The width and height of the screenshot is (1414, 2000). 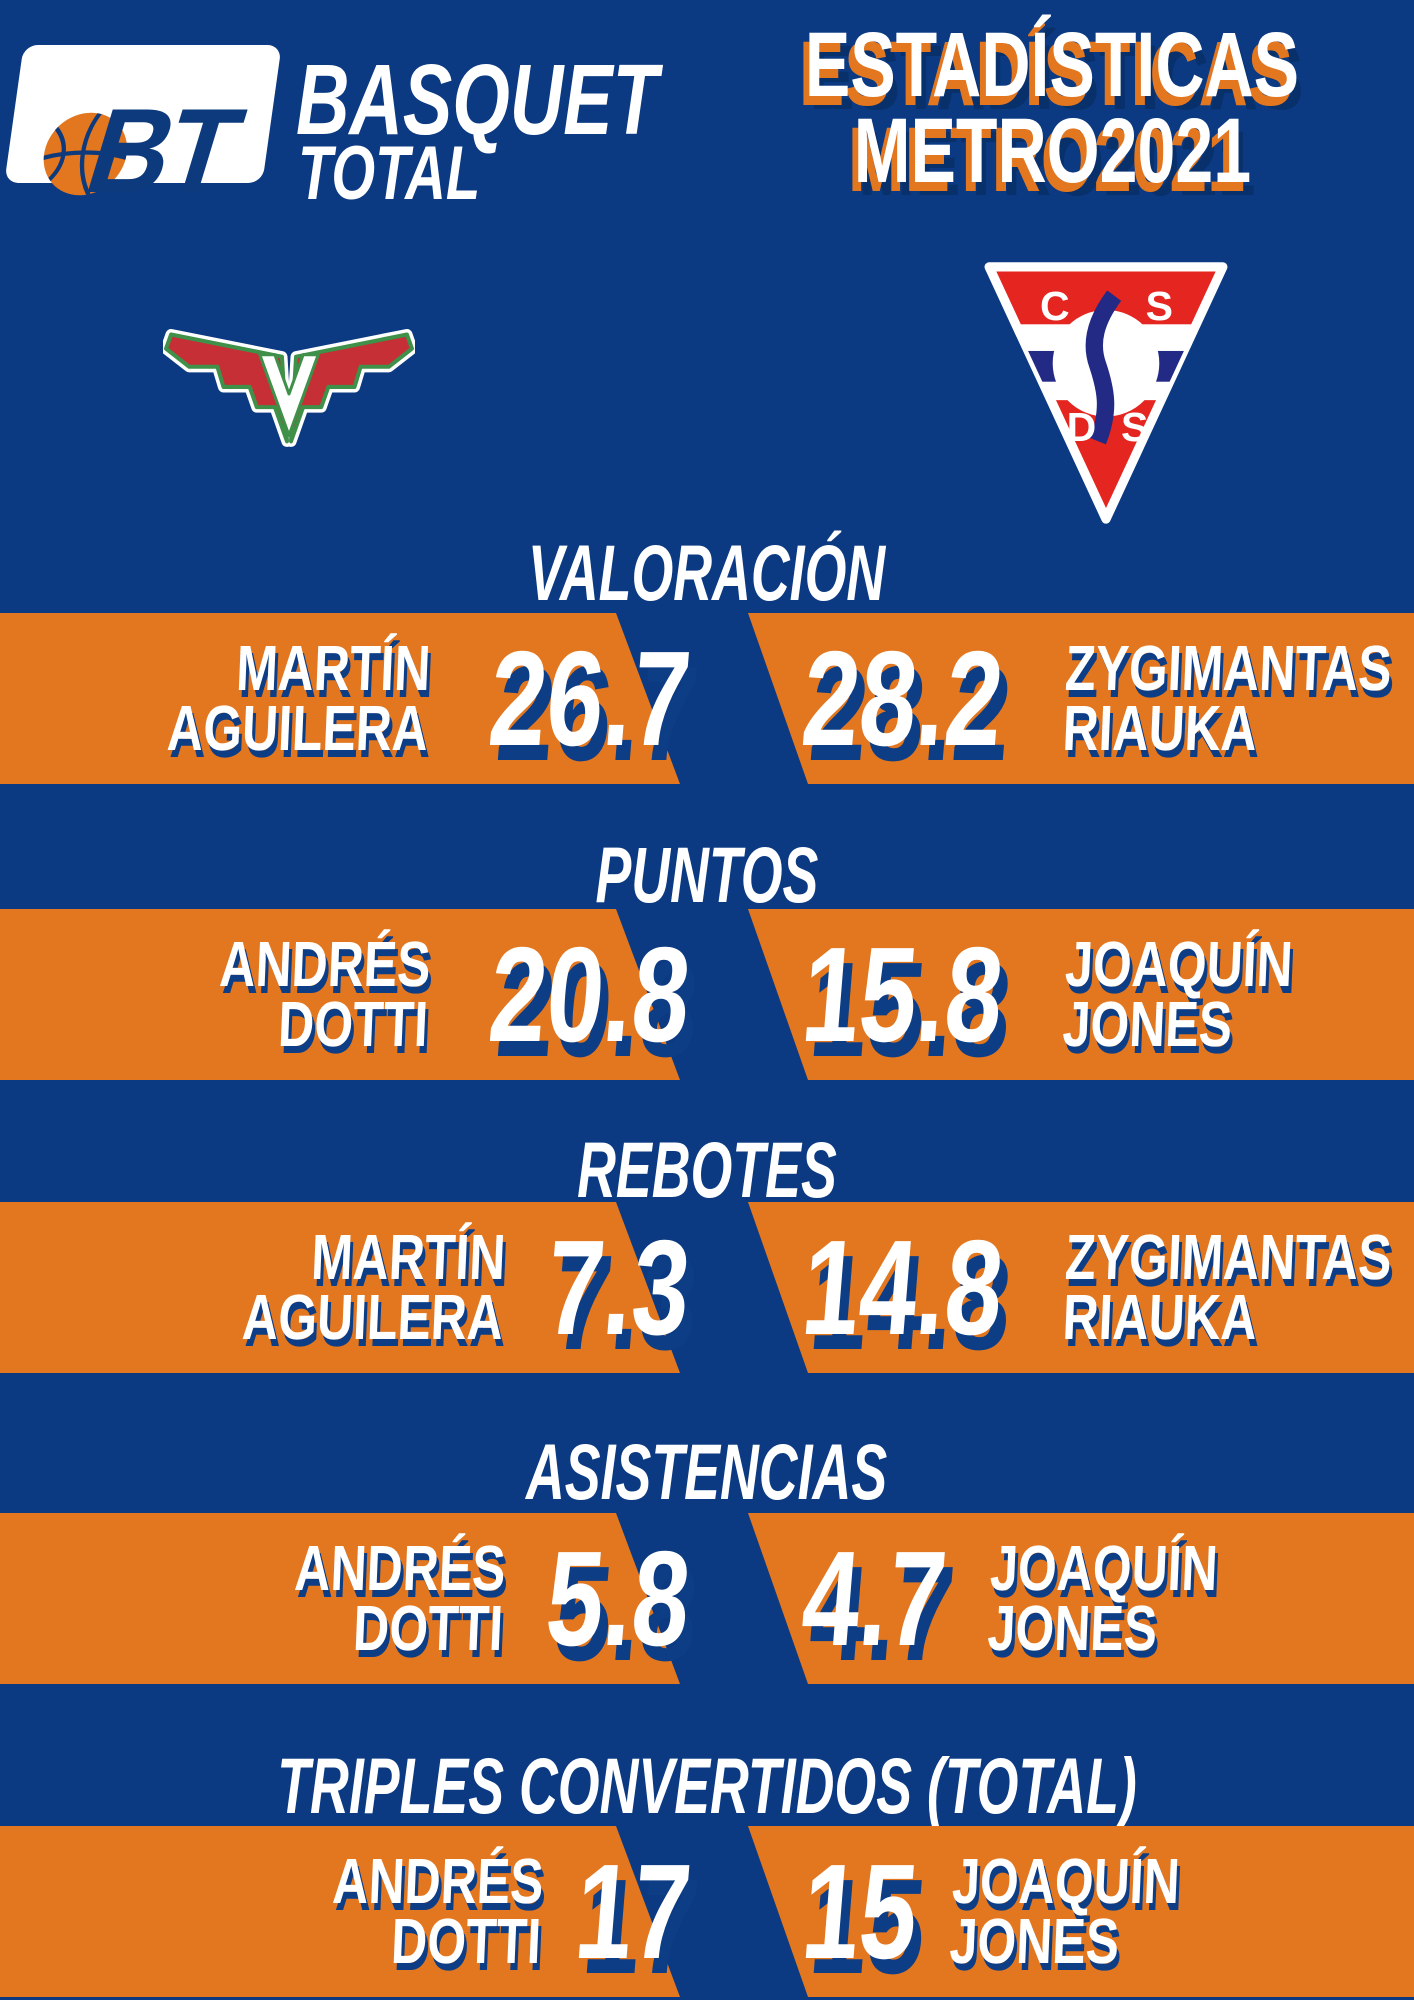 What do you see at coordinates (1052, 108) in the screenshot?
I see `page-title: ESTADÍSTICAS METRO2021` at bounding box center [1052, 108].